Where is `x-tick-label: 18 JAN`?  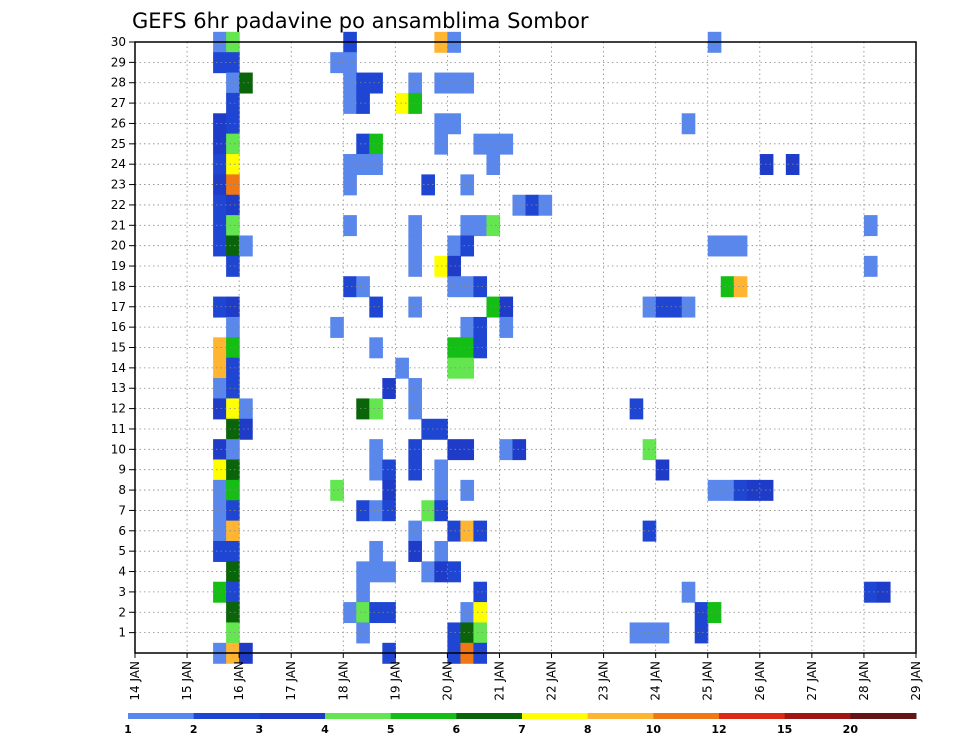 x-tick-label: 18 JAN is located at coordinates (343, 681).